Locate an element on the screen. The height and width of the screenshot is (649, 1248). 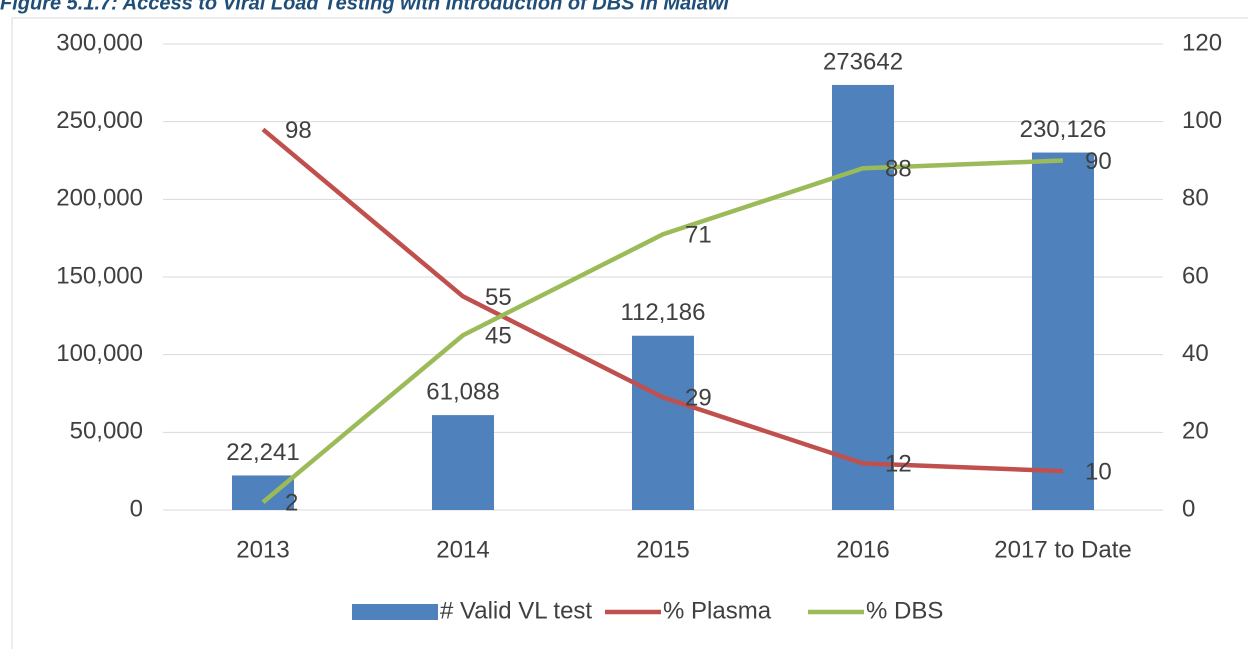
y-tick-label: 250,000 is located at coordinates (99, 120).